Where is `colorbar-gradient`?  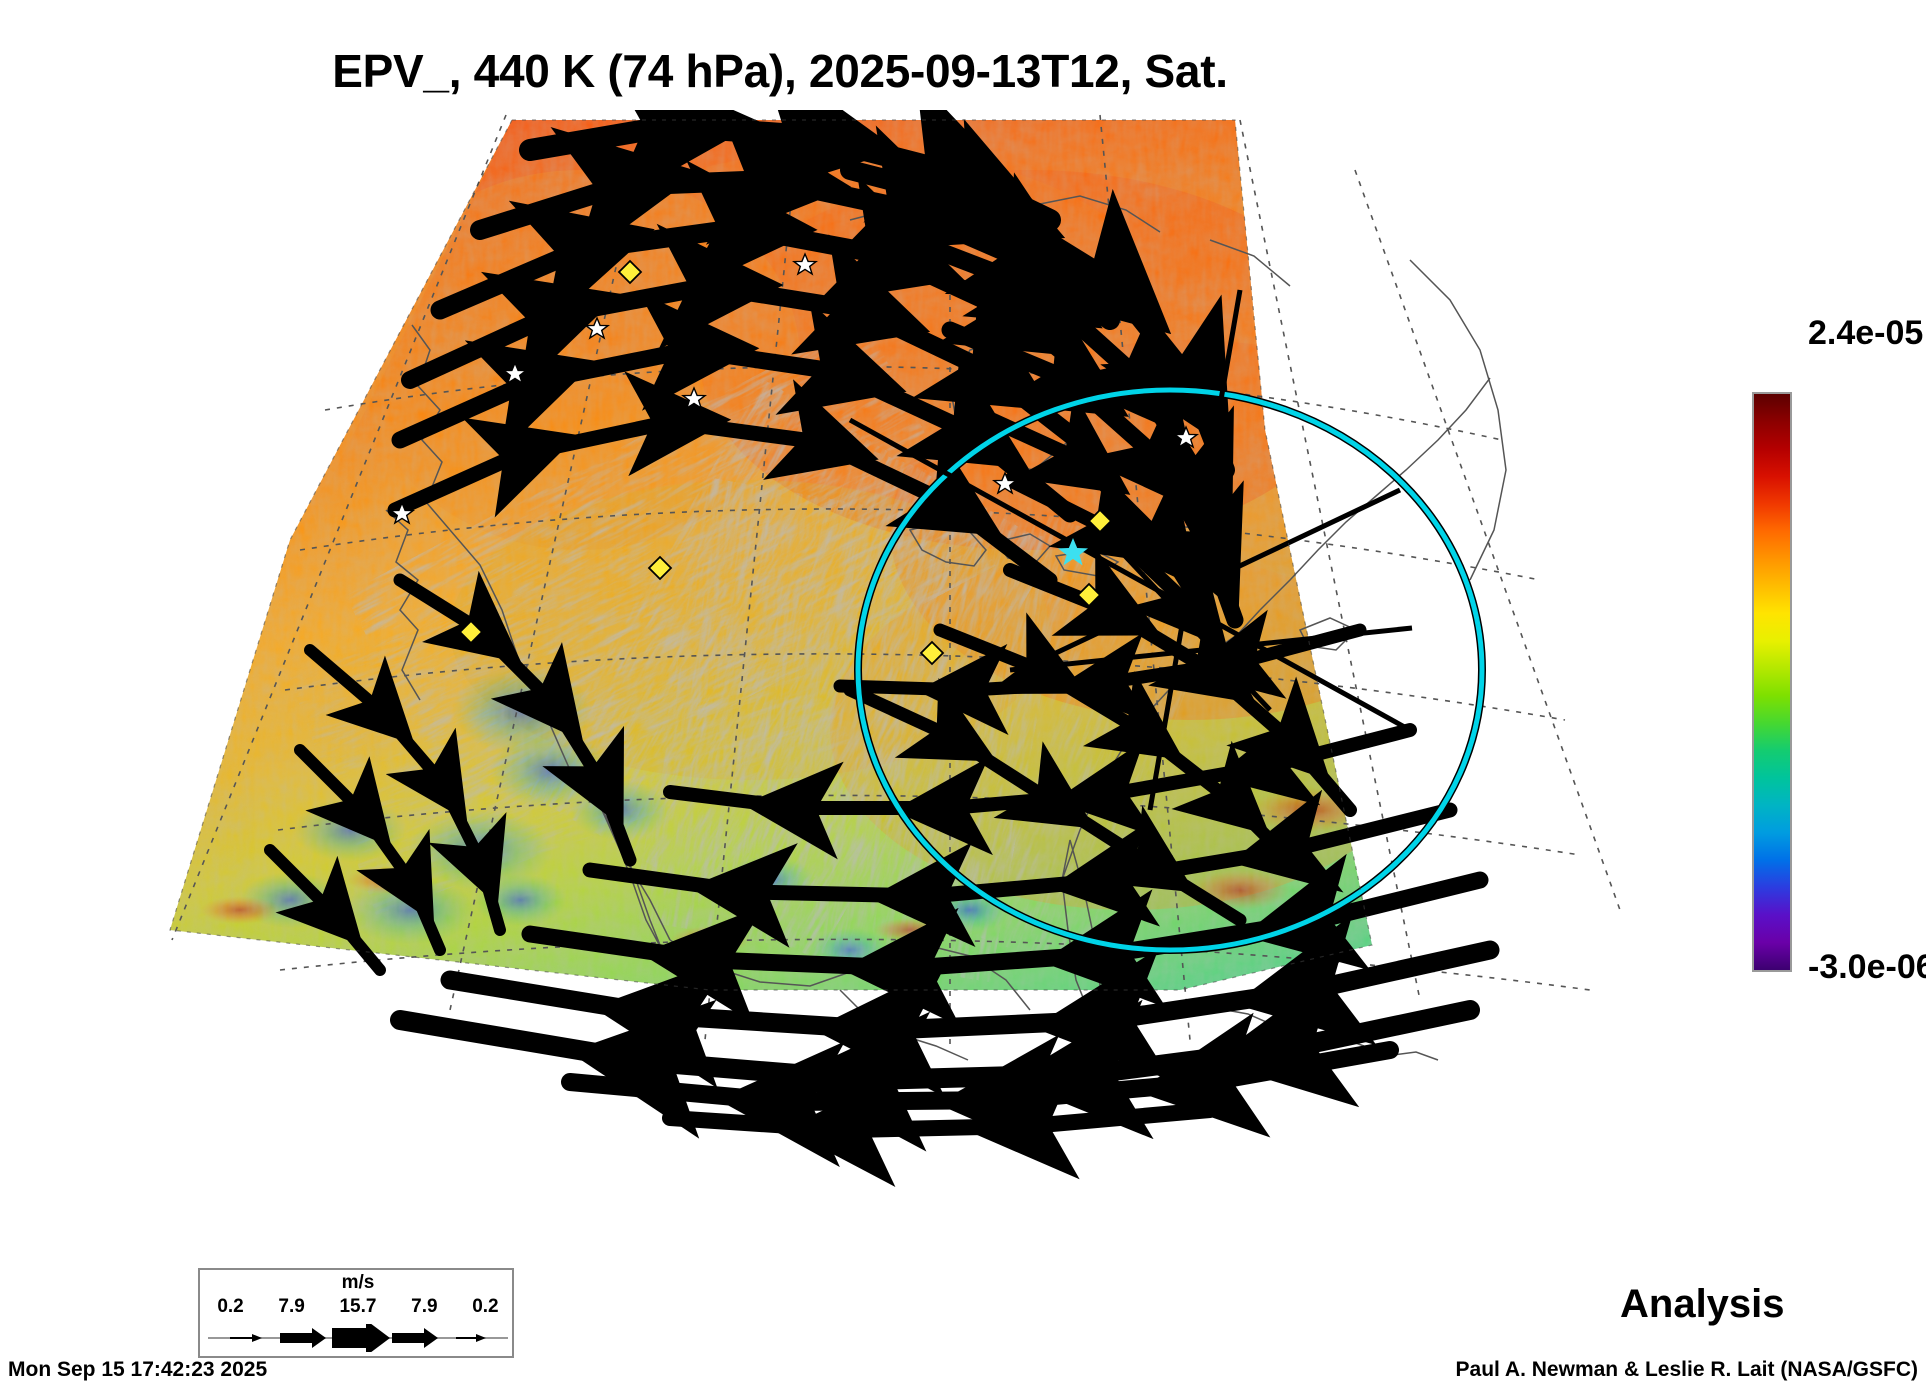 colorbar-gradient is located at coordinates (1772, 682).